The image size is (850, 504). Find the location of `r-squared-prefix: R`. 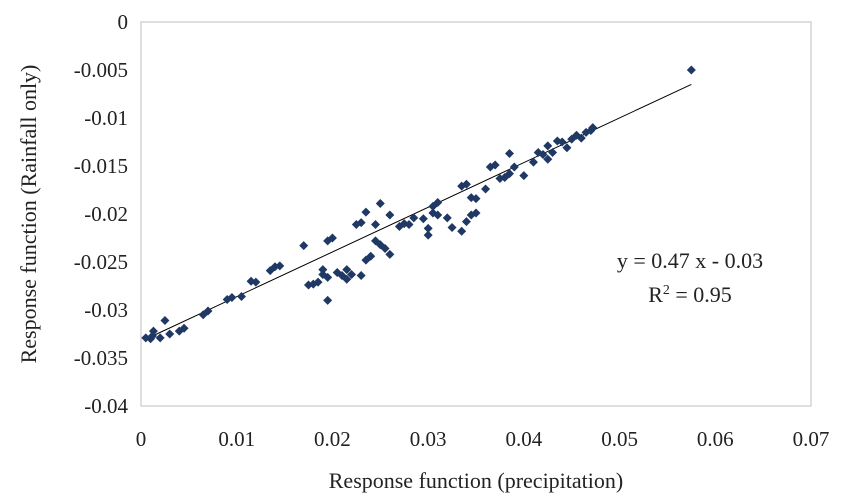

r-squared-prefix: R is located at coordinates (655, 294).